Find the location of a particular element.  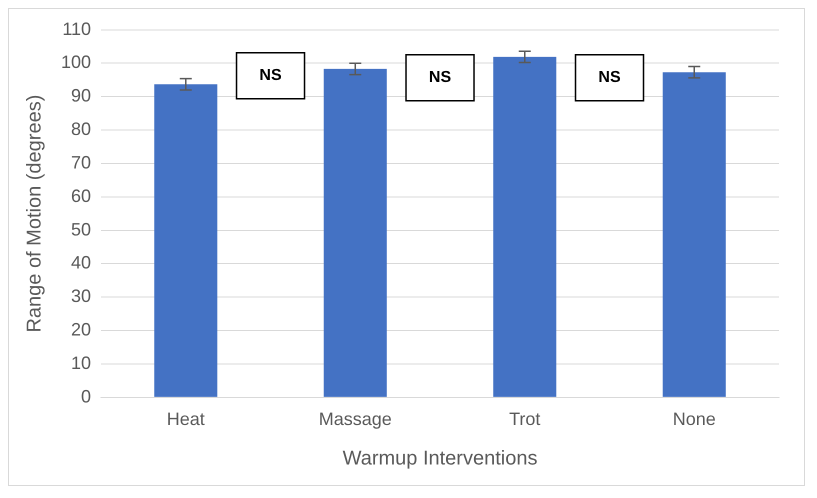

y-axis-title: Range of Motion (degrees) is located at coordinates (35, 213).